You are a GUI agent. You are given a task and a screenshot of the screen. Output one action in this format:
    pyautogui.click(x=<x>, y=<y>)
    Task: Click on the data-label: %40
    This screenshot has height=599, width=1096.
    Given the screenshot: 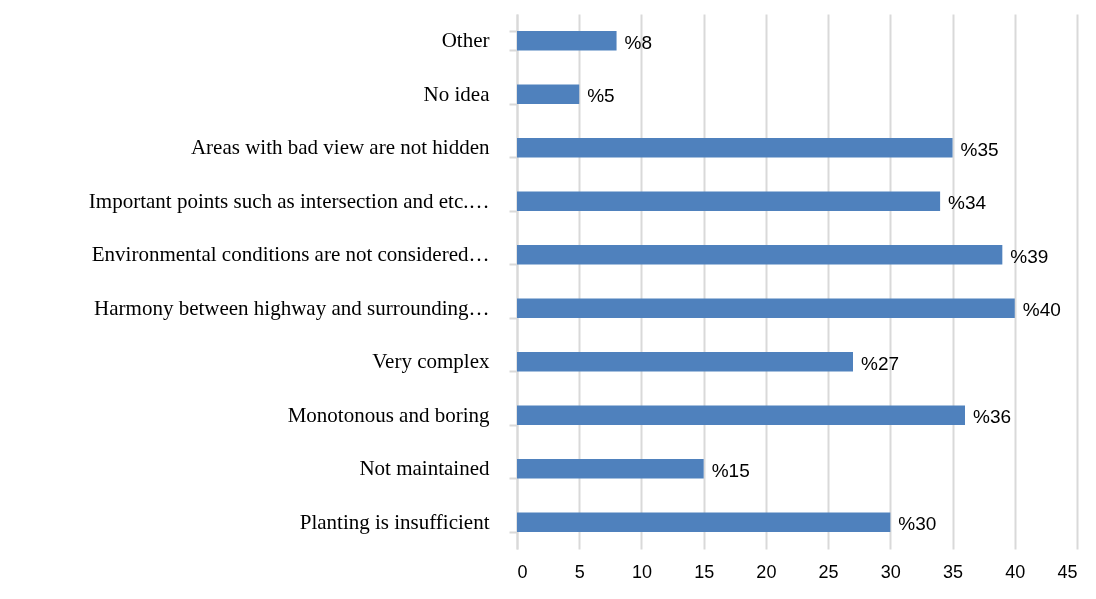 What is the action you would take?
    pyautogui.click(x=1041, y=310)
    